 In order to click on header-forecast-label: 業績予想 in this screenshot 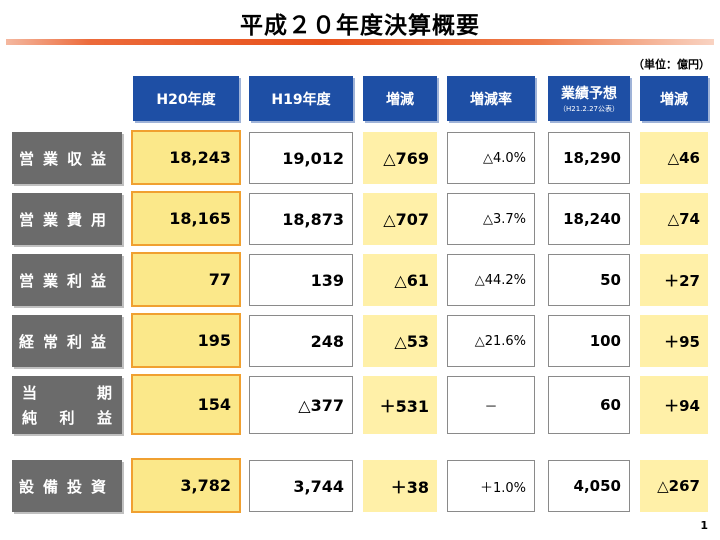, I will do `click(589, 94)`.